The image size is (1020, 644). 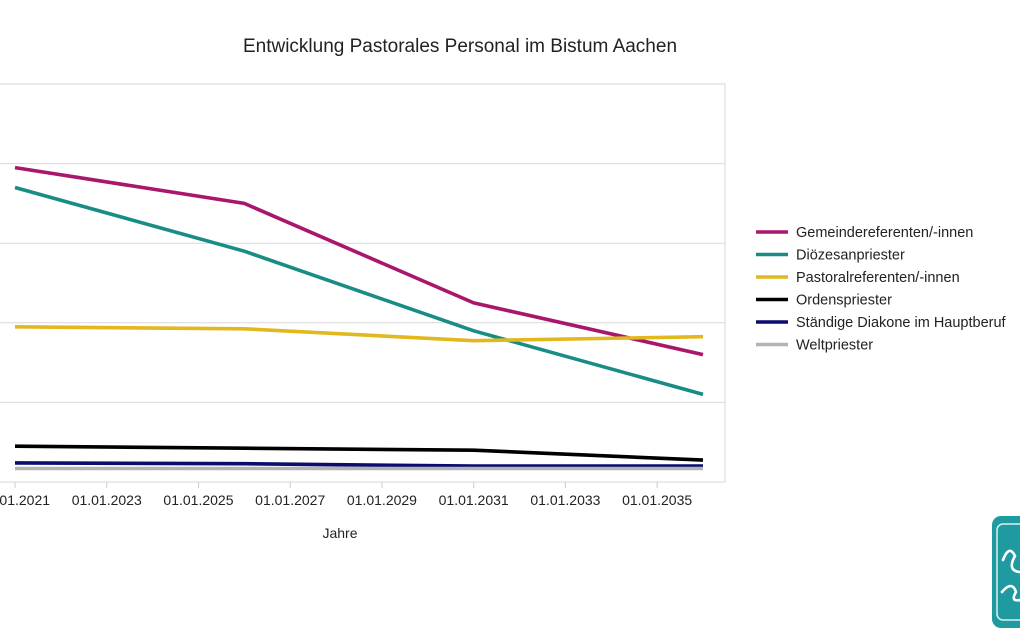 I want to click on legend-label: Gemeindereferenten/-innen, so click(x=884, y=233).